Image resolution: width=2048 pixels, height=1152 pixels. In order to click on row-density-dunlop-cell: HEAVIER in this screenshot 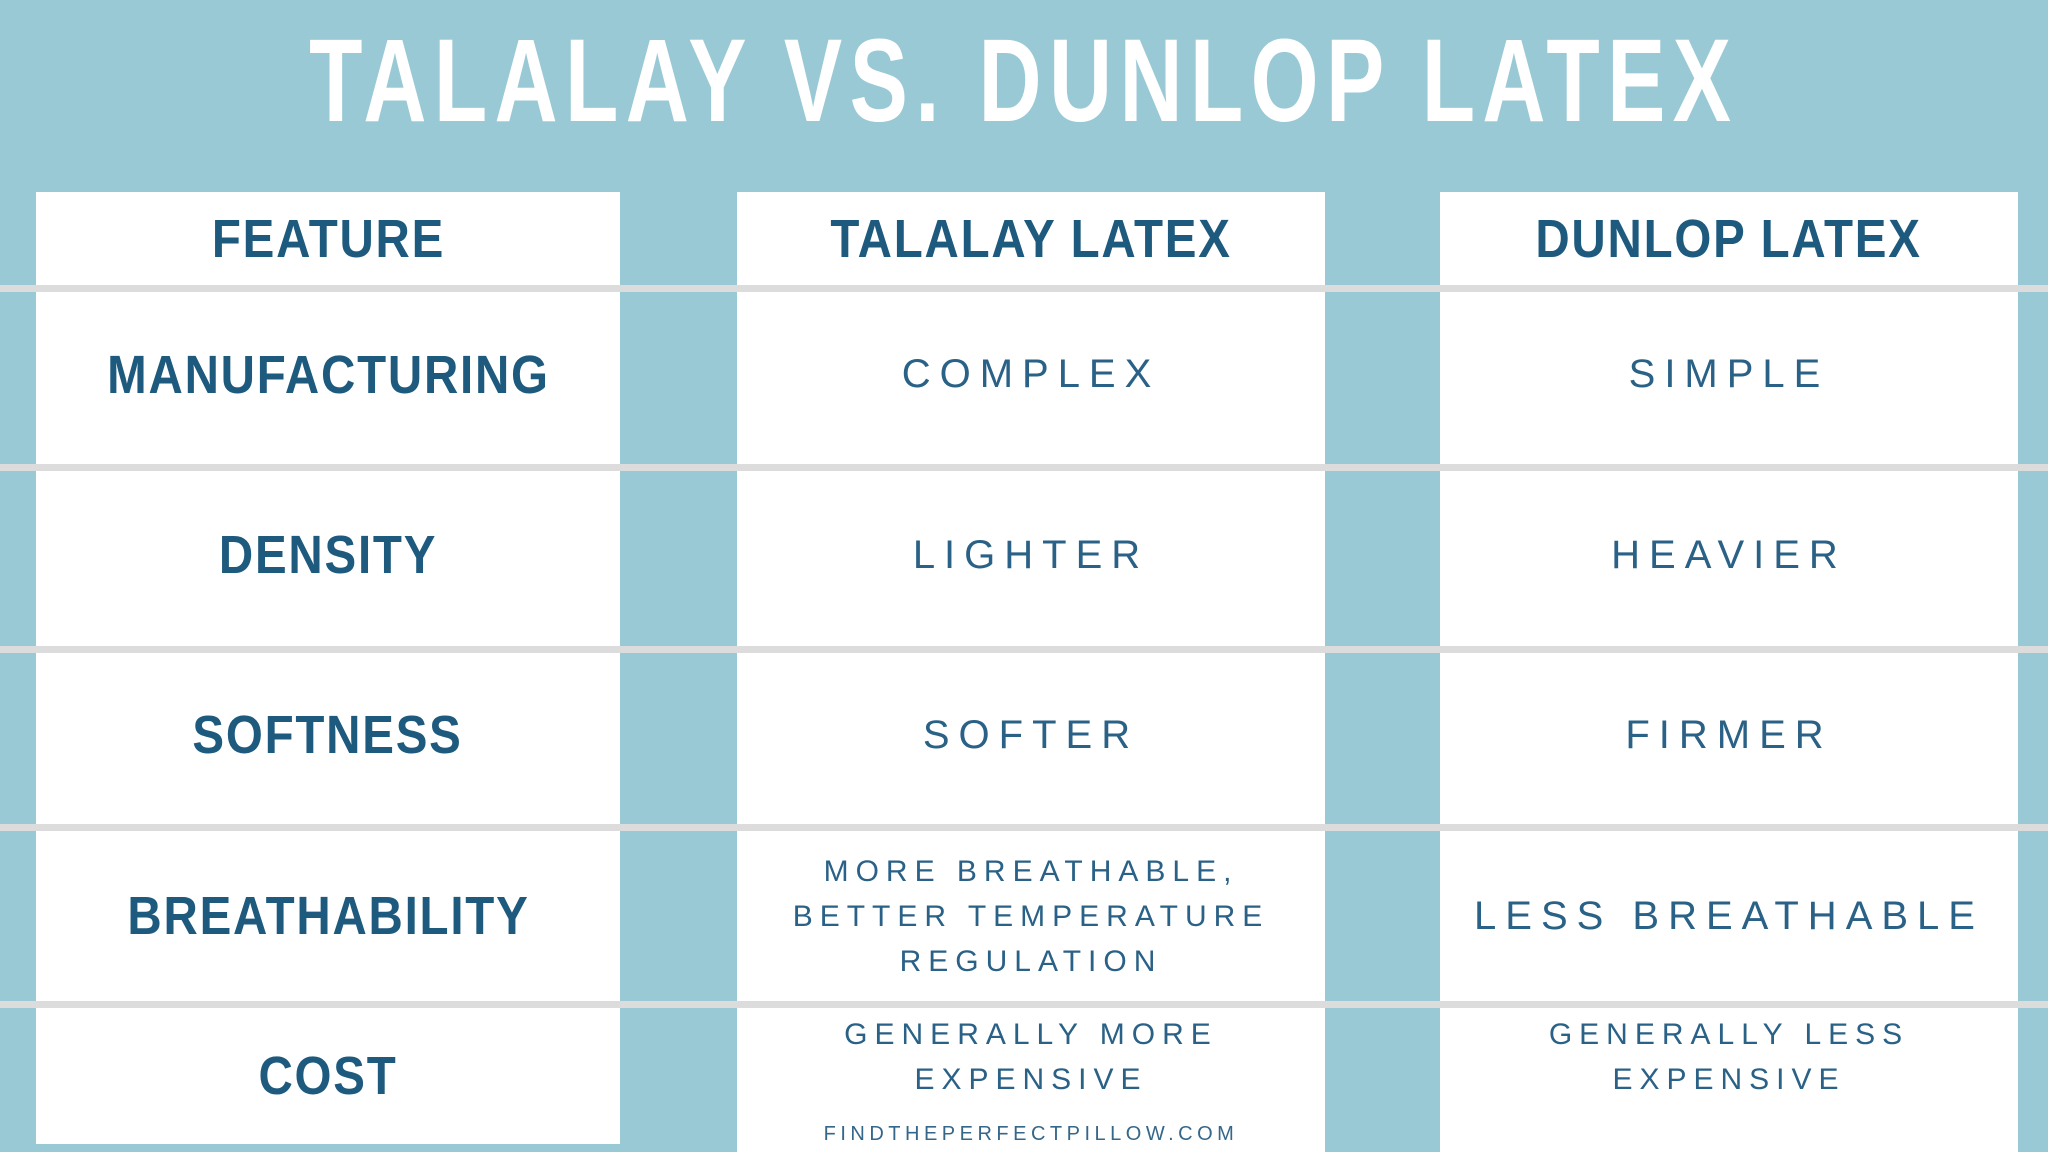, I will do `click(1729, 555)`.